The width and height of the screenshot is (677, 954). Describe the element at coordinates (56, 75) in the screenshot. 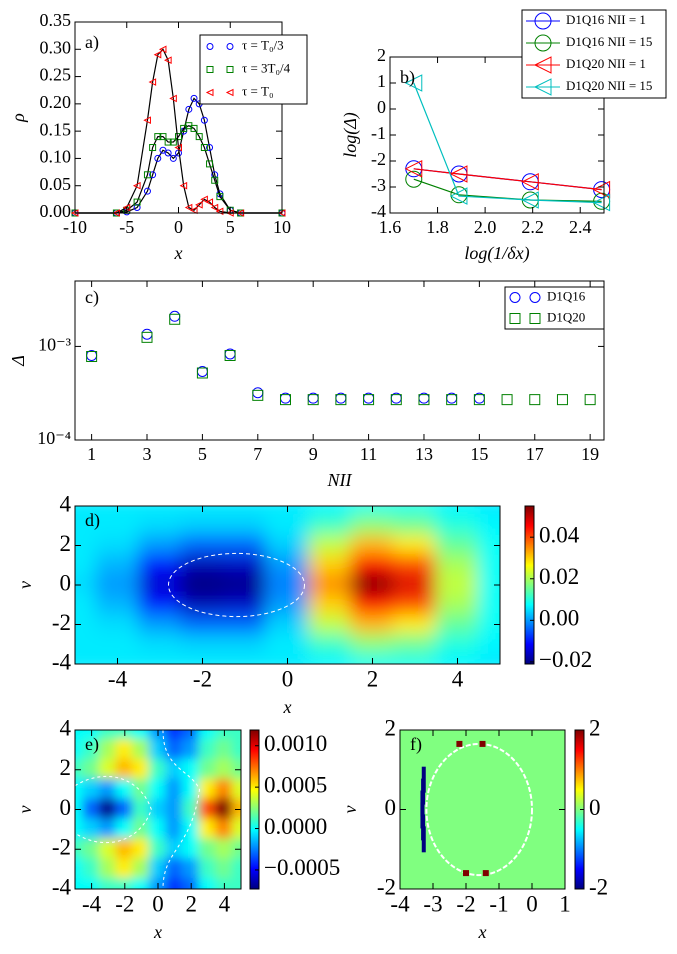

I see `y-tick-label: 0.25` at that location.